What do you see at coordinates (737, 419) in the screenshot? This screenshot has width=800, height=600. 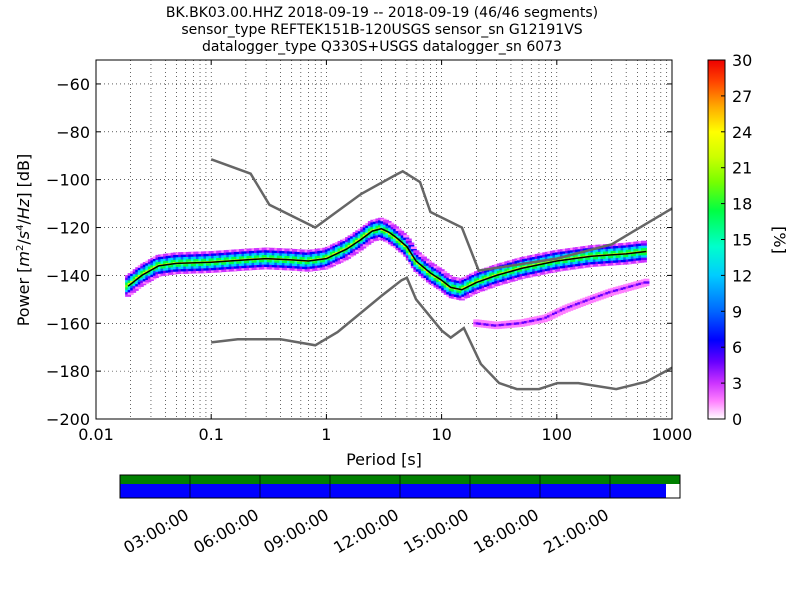 I see `colorbar-tick-label: 0` at bounding box center [737, 419].